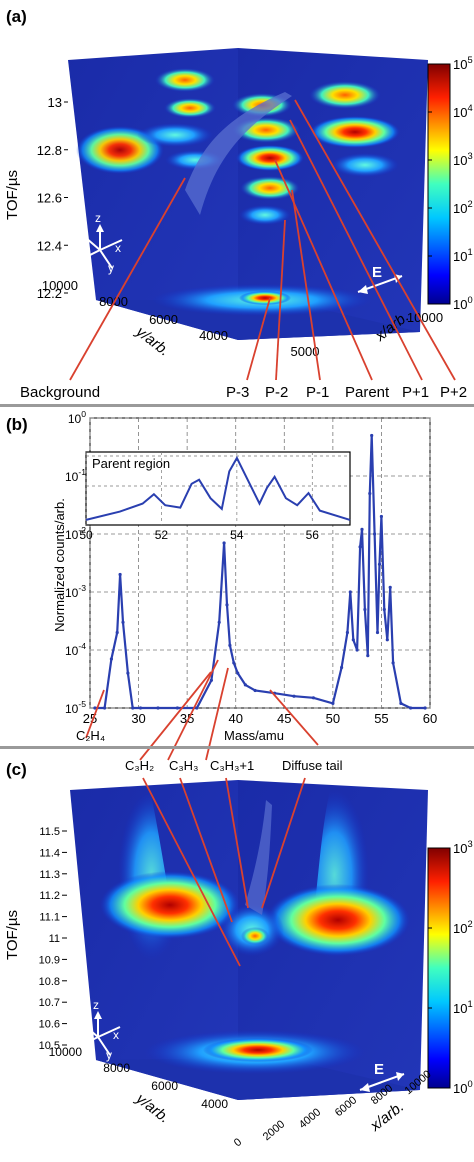 The width and height of the screenshot is (474, 1162). I want to click on annotation-pointers-c, so click(224, 872).